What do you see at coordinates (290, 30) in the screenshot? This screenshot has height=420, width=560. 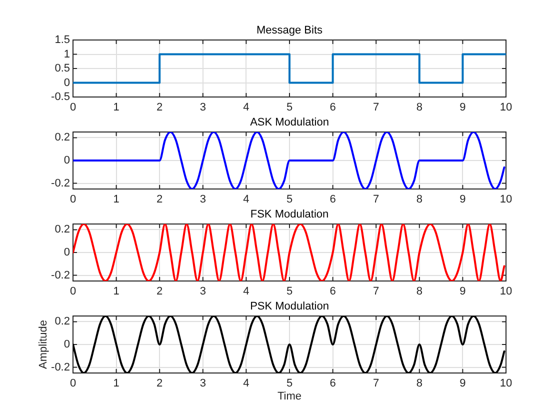 I see `chart-title: Message Bits` at bounding box center [290, 30].